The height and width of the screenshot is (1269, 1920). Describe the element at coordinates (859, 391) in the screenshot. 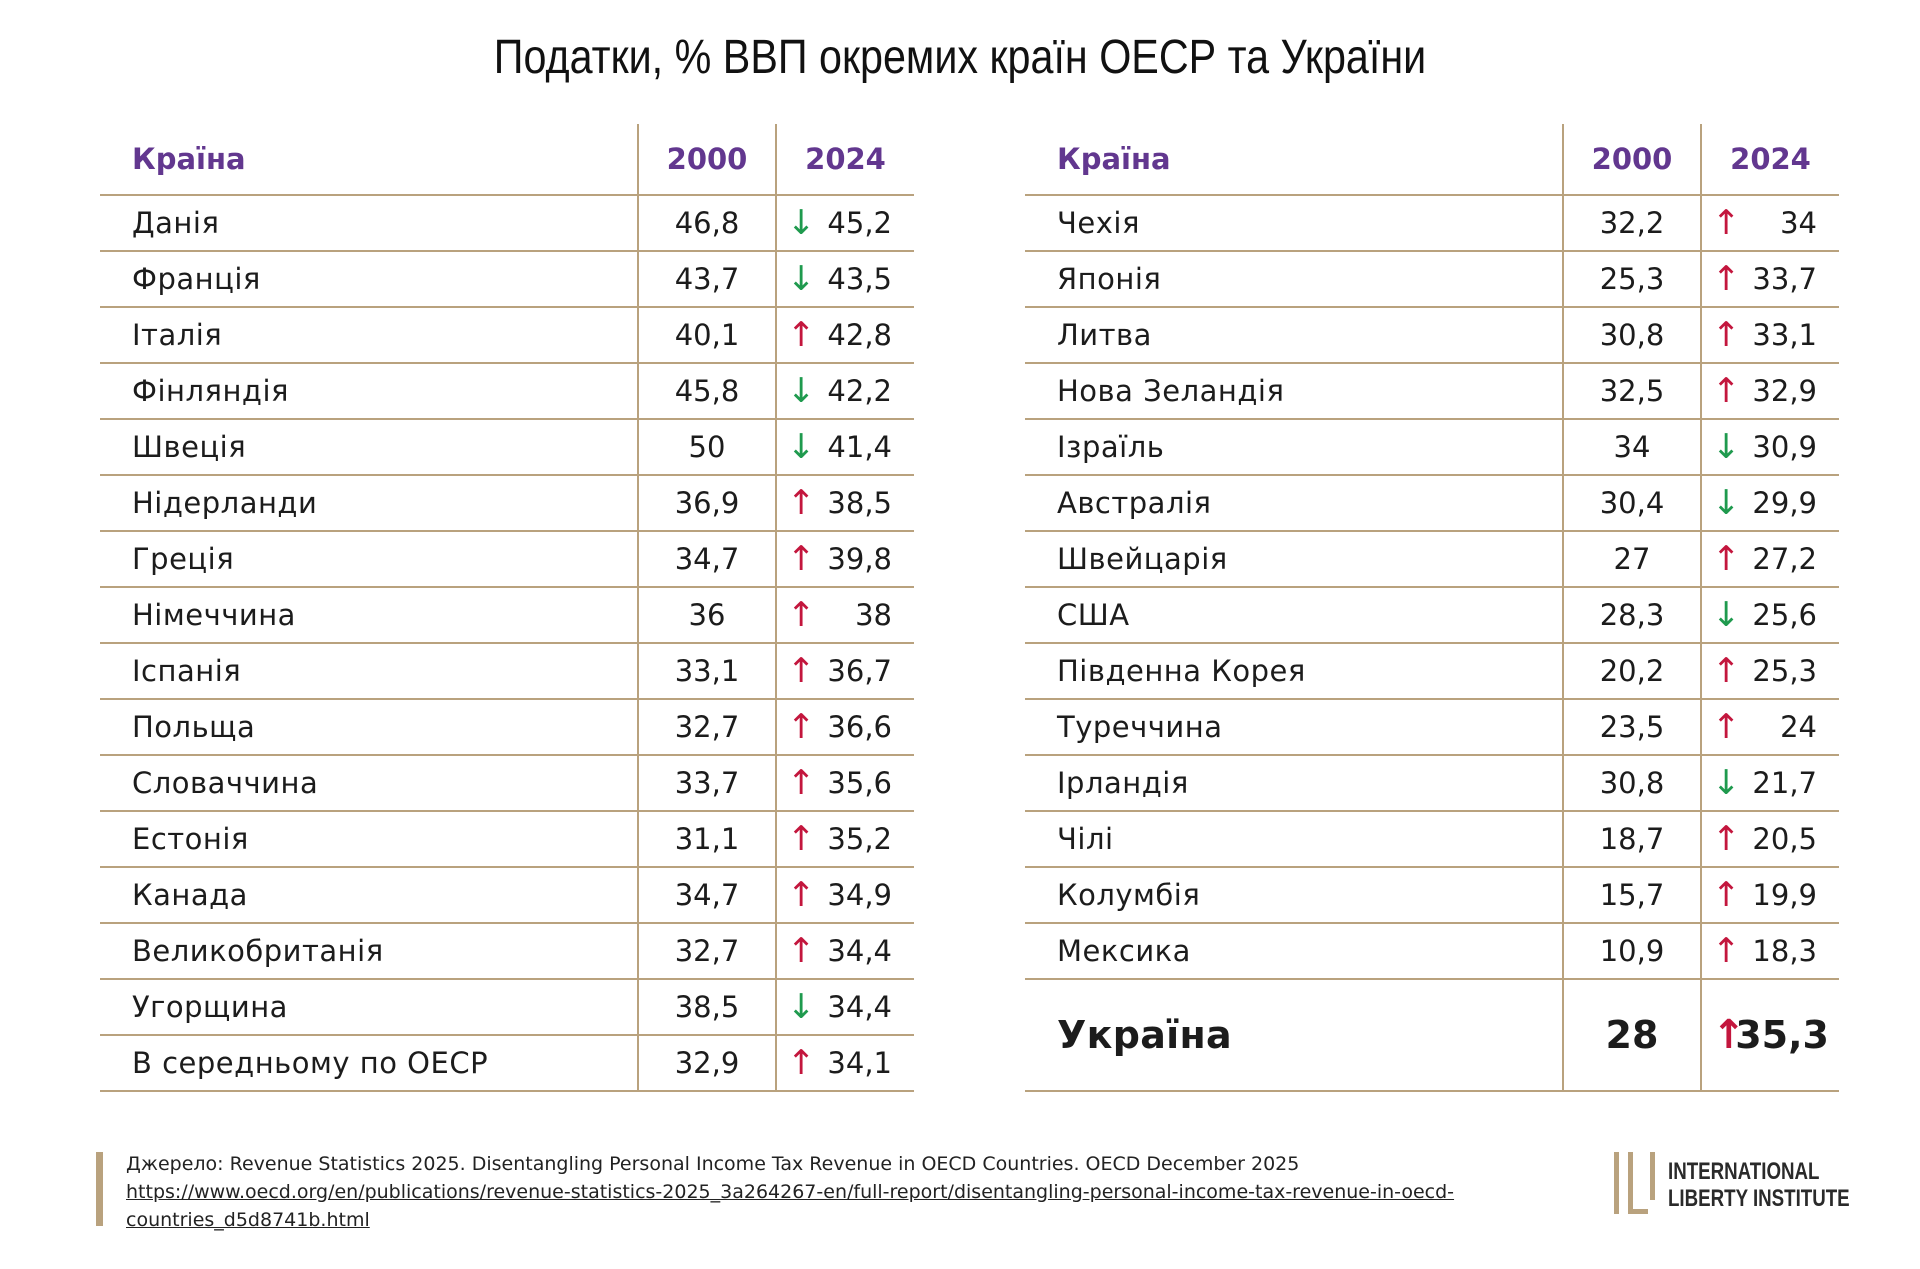

I see `value-2024: 42,2` at that location.